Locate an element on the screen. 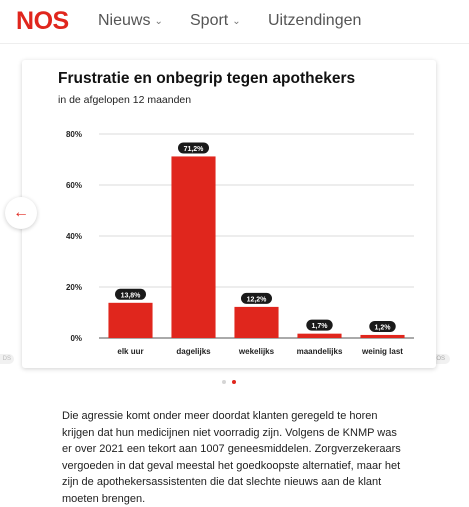 The width and height of the screenshot is (469, 507). data-label: 13,8% is located at coordinates (131, 295).